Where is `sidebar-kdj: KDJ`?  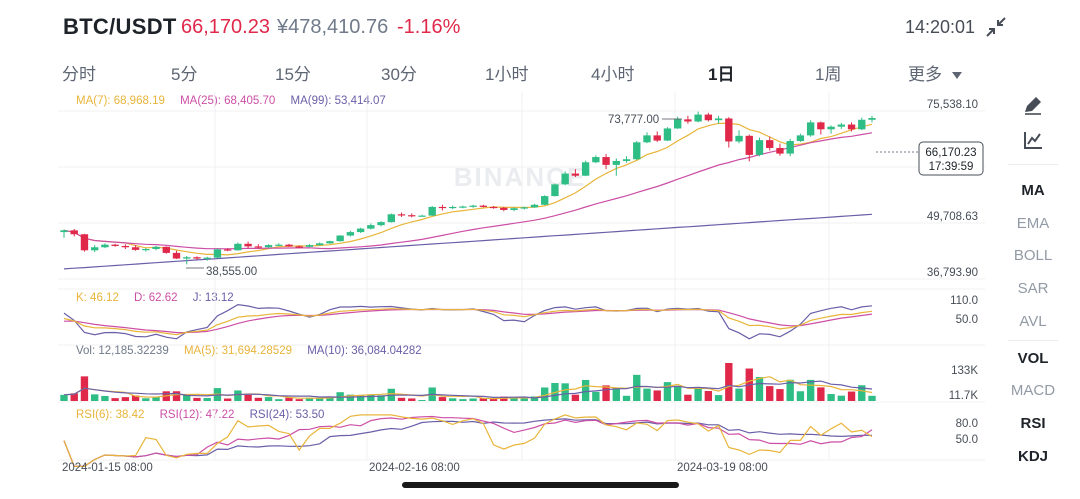 sidebar-kdj: KDJ is located at coordinates (1032, 456).